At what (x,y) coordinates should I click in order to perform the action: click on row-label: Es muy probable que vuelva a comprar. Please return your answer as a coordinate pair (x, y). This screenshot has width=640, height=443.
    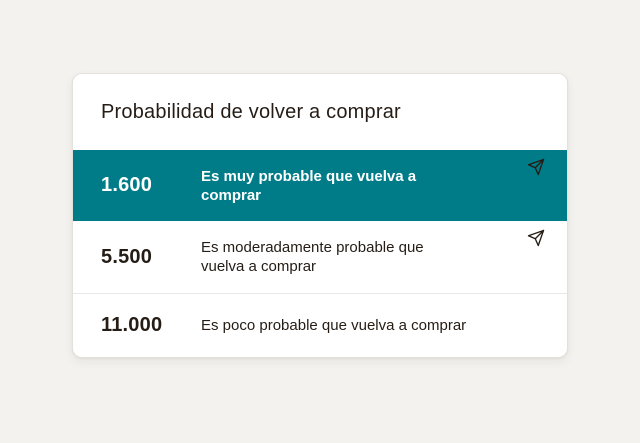
    Looking at the image, I should click on (370, 186).